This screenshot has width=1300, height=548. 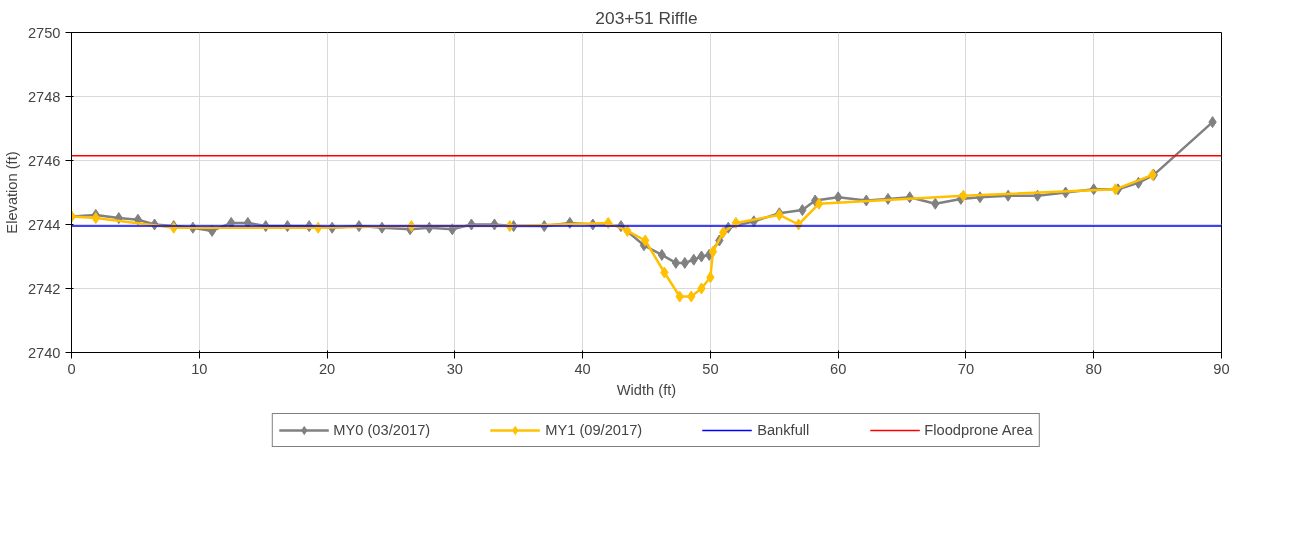 I want to click on x-tick-label: 10, so click(x=199, y=368).